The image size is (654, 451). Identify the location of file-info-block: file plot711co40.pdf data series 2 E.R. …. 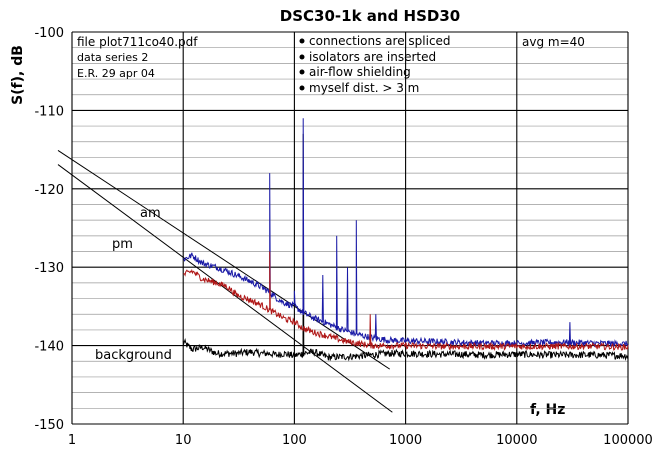
(137, 57).